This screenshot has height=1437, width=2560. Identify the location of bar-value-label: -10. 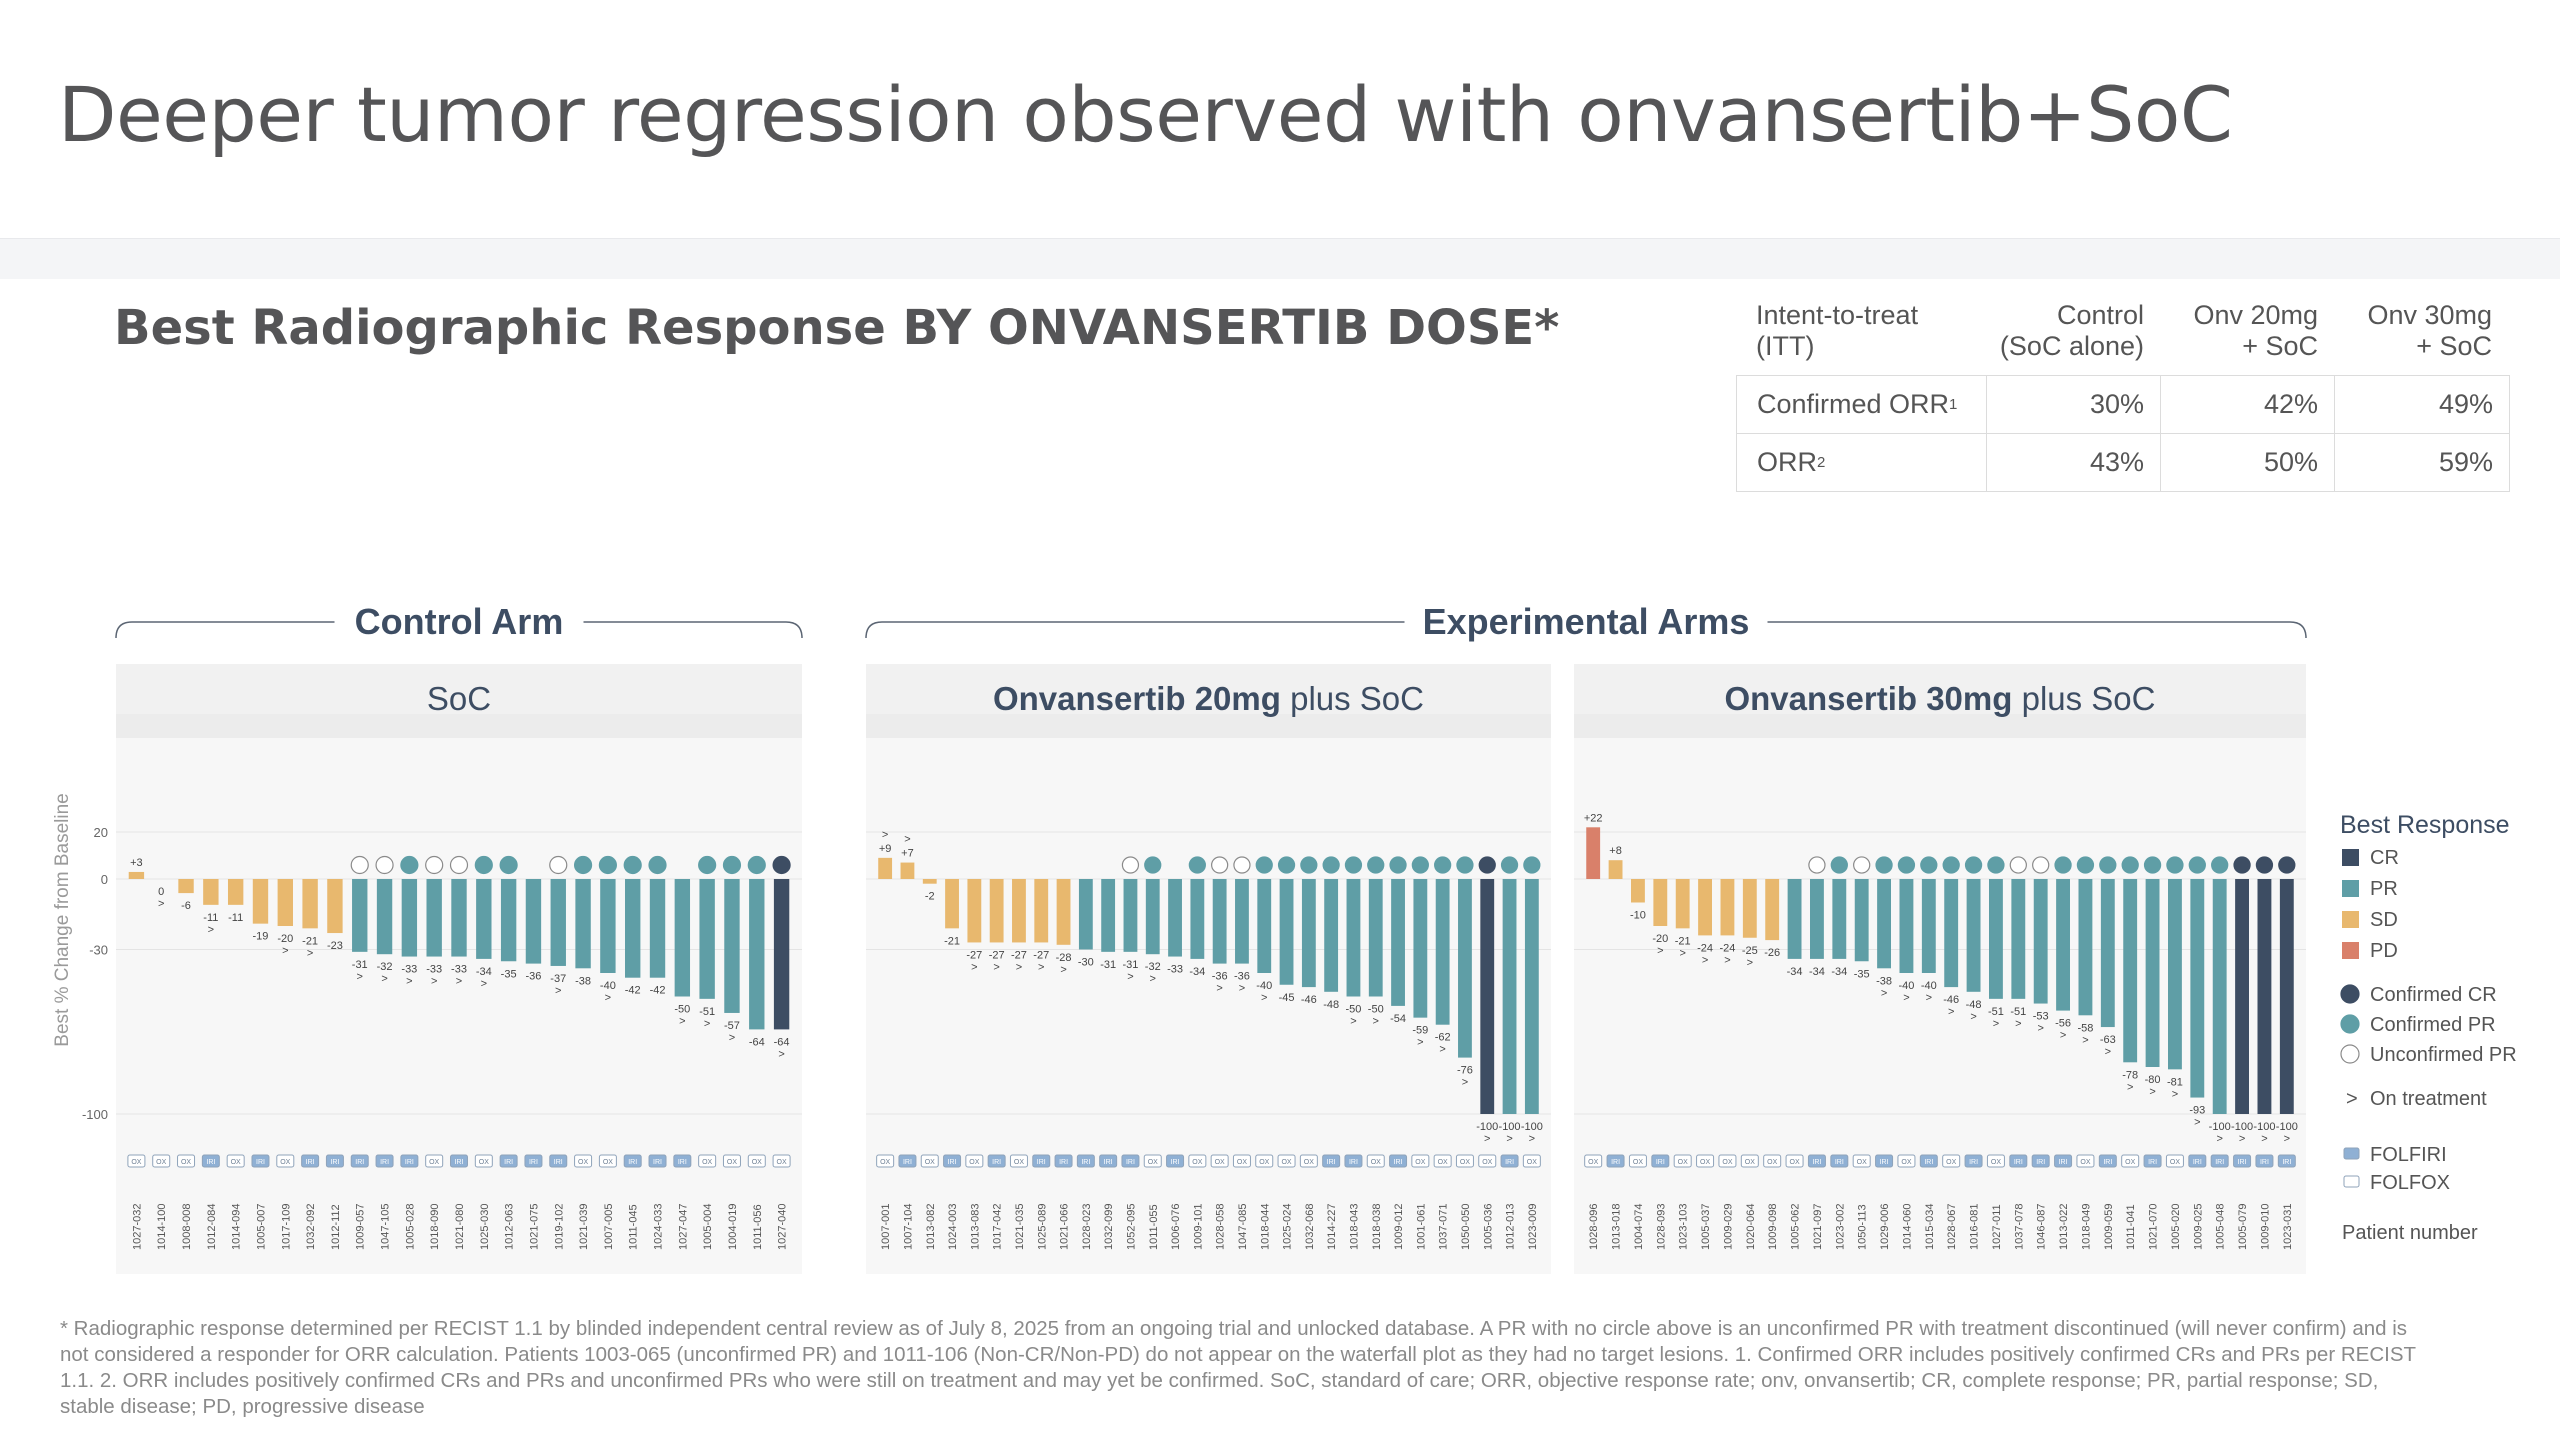
(1638, 916).